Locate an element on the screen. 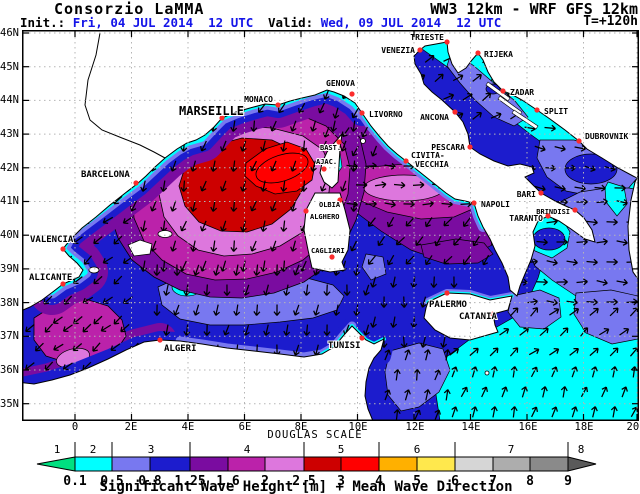 This screenshot has height=494, width=640. legend-threshold: 6 is located at coordinates (455, 481).